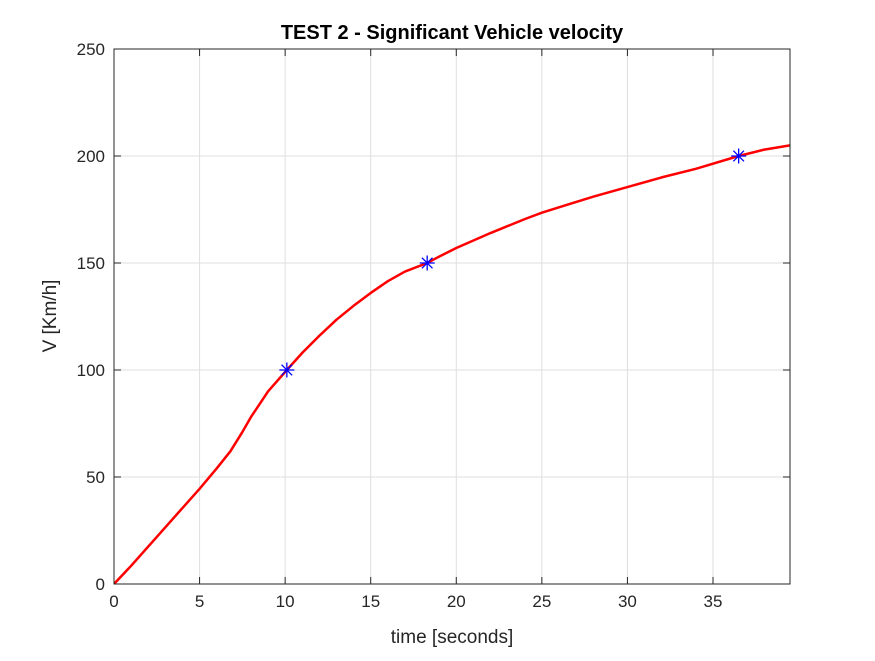  What do you see at coordinates (456, 601) in the screenshot?
I see `x-tick-label: 20` at bounding box center [456, 601].